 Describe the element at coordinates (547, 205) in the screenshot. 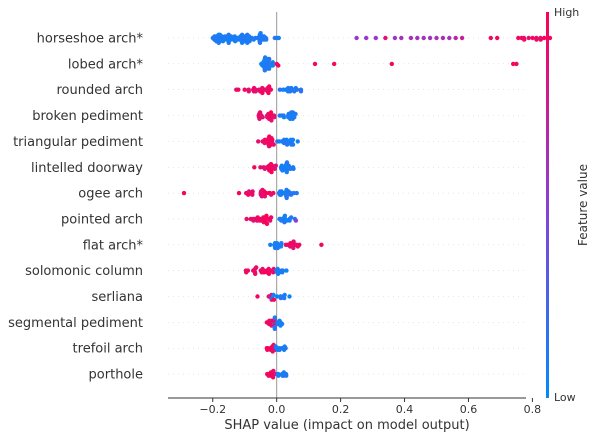

I see `colorbar-gradient` at that location.